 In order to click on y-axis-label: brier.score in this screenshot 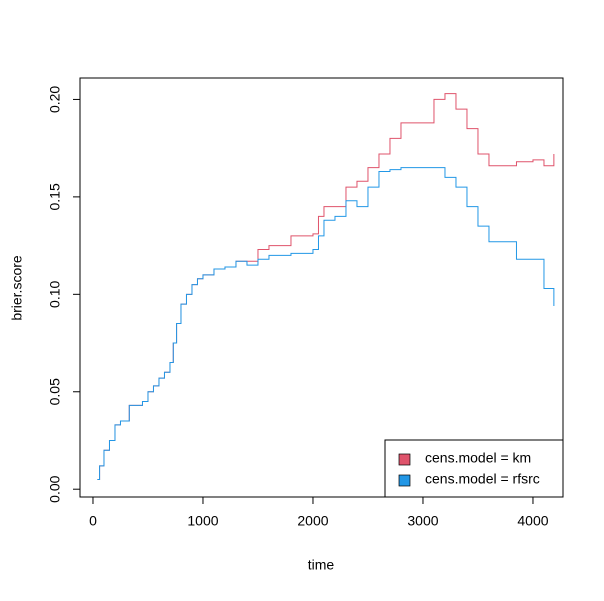, I will do `click(17, 288)`.